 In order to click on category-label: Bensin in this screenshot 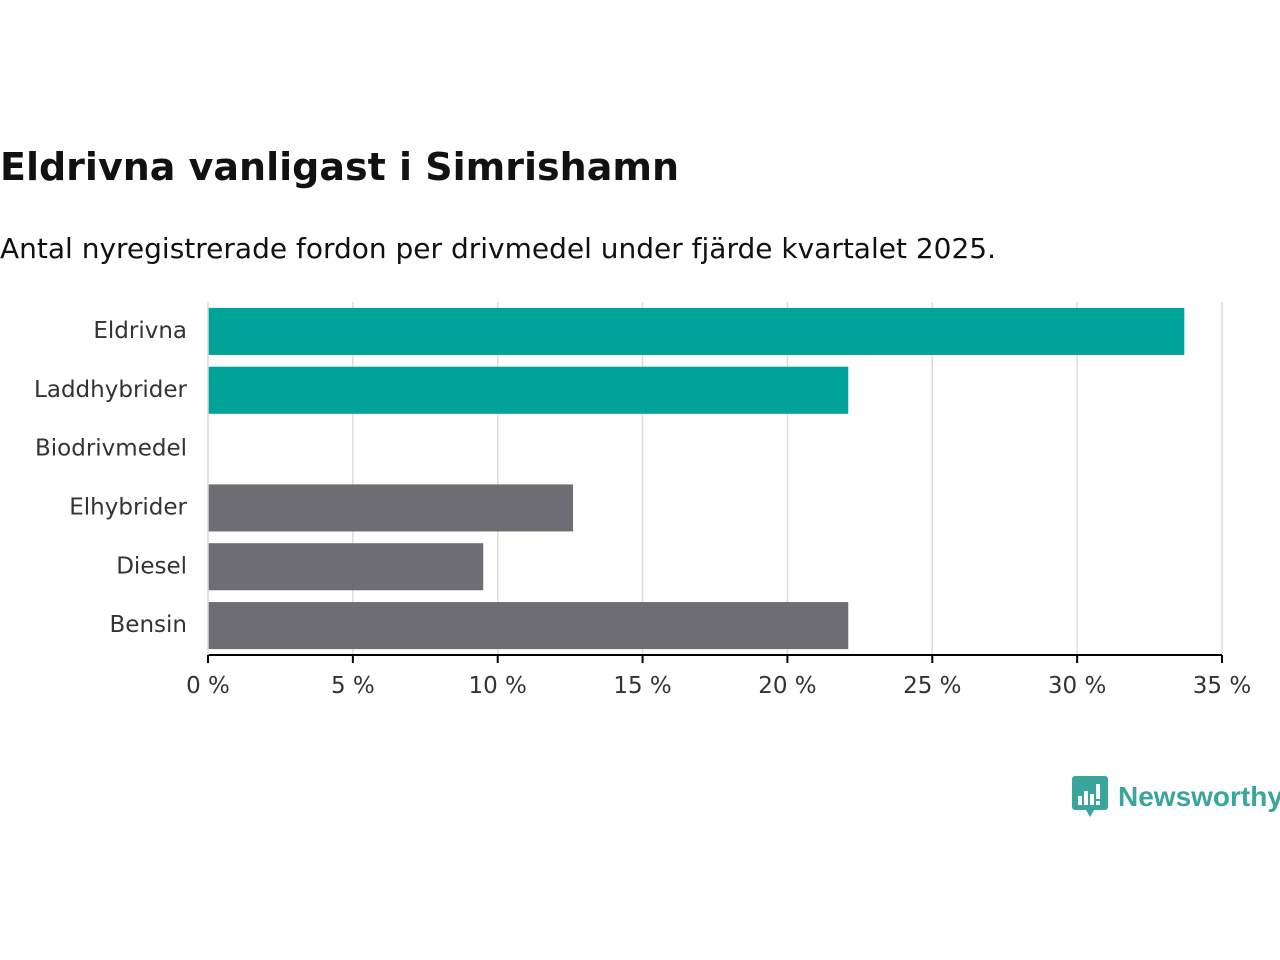, I will do `click(148, 625)`.